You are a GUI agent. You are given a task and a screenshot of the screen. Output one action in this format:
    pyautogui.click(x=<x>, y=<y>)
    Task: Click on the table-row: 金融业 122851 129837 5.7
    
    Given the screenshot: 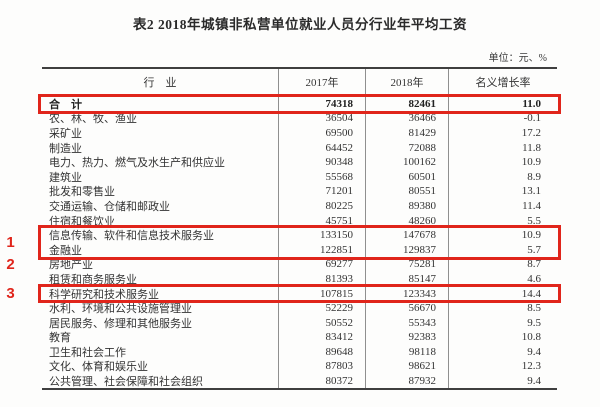 What is the action you would take?
    pyautogui.click(x=299, y=250)
    